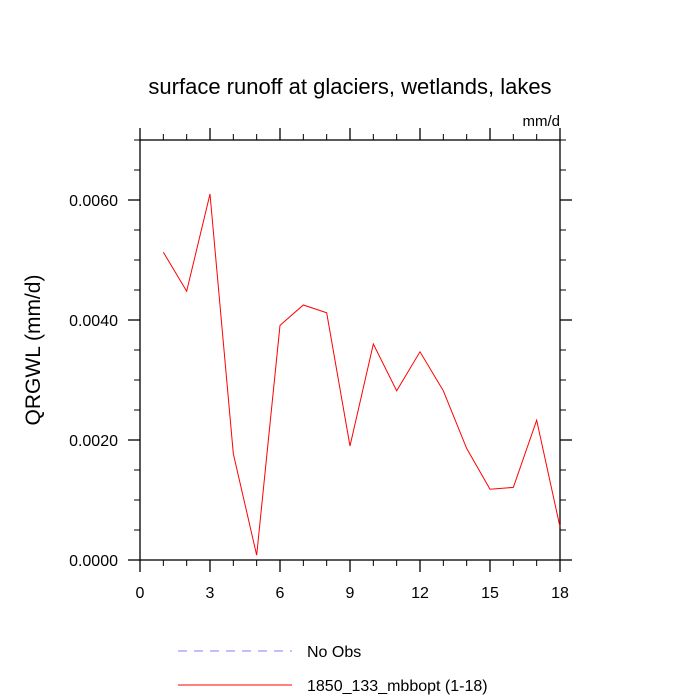 The width and height of the screenshot is (700, 700). What do you see at coordinates (542, 121) in the screenshot?
I see `units-label: mm/d` at bounding box center [542, 121].